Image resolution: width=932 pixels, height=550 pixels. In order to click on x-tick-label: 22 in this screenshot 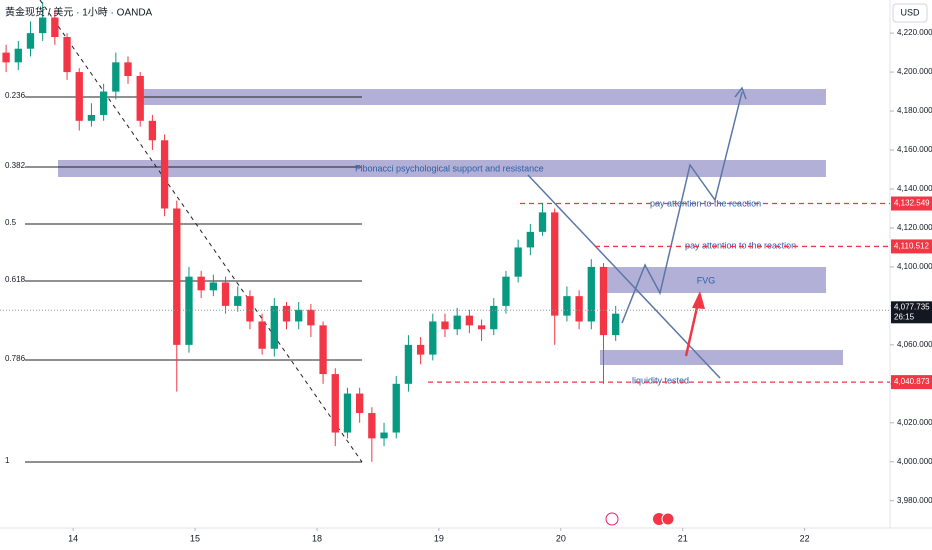, I will do `click(805, 538)`.